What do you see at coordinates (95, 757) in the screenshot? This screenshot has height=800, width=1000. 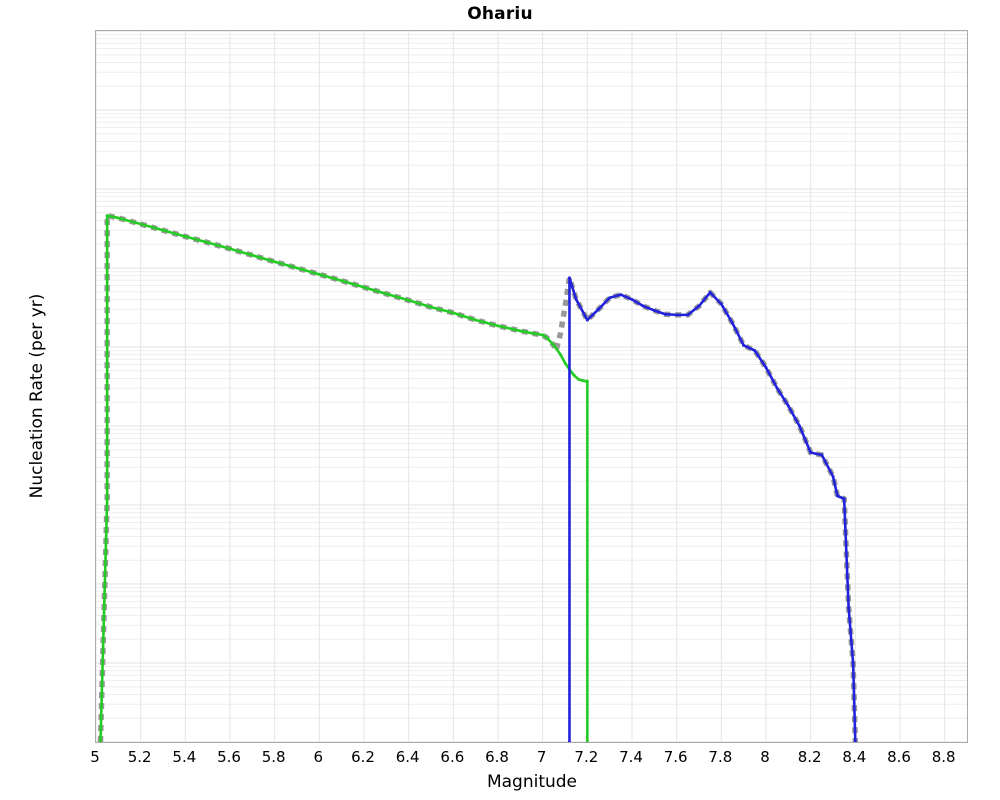 I see `x-tick-label: 5` at bounding box center [95, 757].